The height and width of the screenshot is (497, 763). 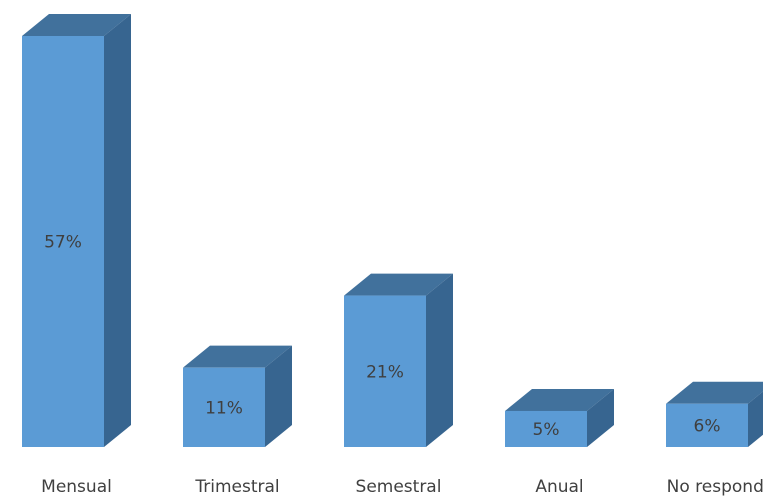 What do you see at coordinates (278, 396) in the screenshot?
I see `bar-side-trimestral` at bounding box center [278, 396].